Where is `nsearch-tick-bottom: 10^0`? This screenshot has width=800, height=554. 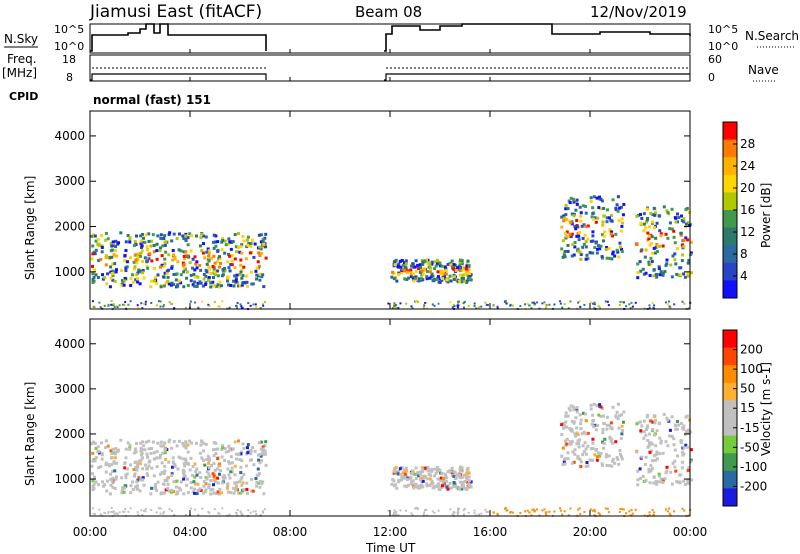 nsearch-tick-bottom: 10^0 is located at coordinates (723, 46).